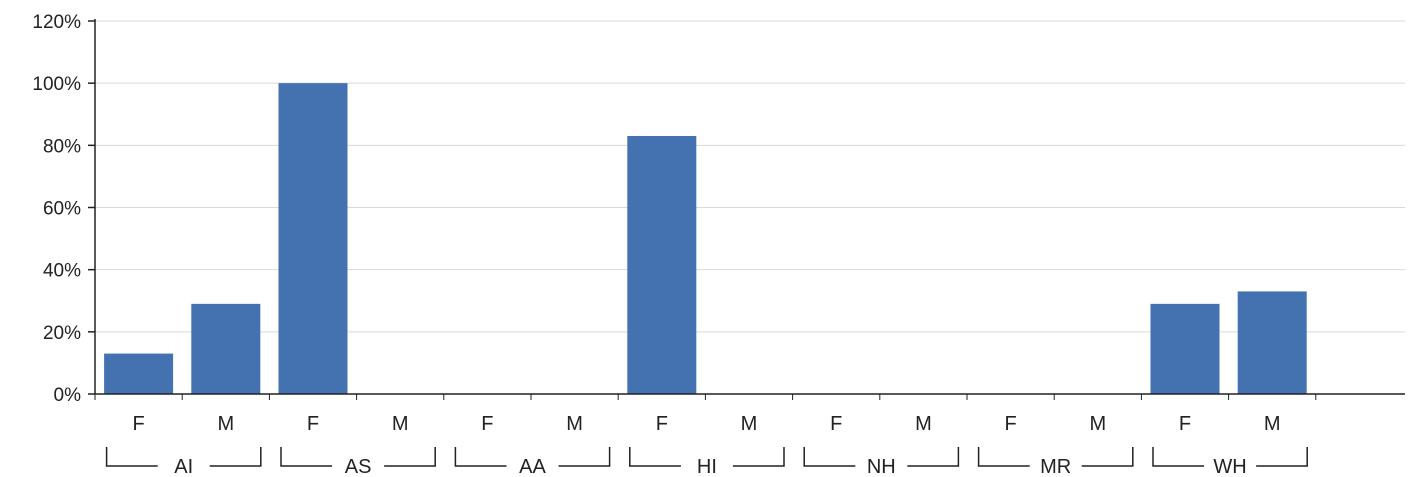 The image size is (1416, 477). What do you see at coordinates (62, 146) in the screenshot?
I see `y-tick-label: 80%` at bounding box center [62, 146].